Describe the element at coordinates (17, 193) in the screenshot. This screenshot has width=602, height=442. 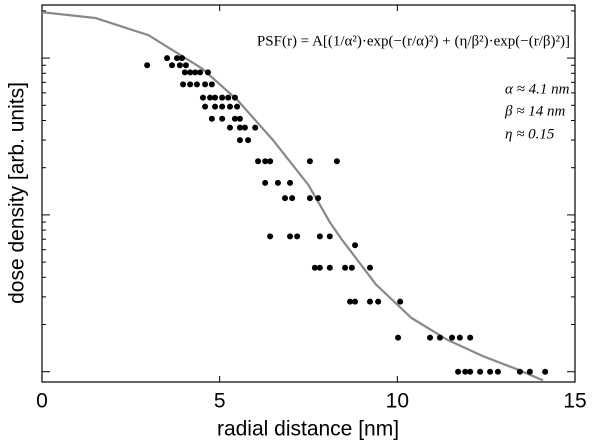
I see `y-axis-label: dose density [arb. units]` at that location.